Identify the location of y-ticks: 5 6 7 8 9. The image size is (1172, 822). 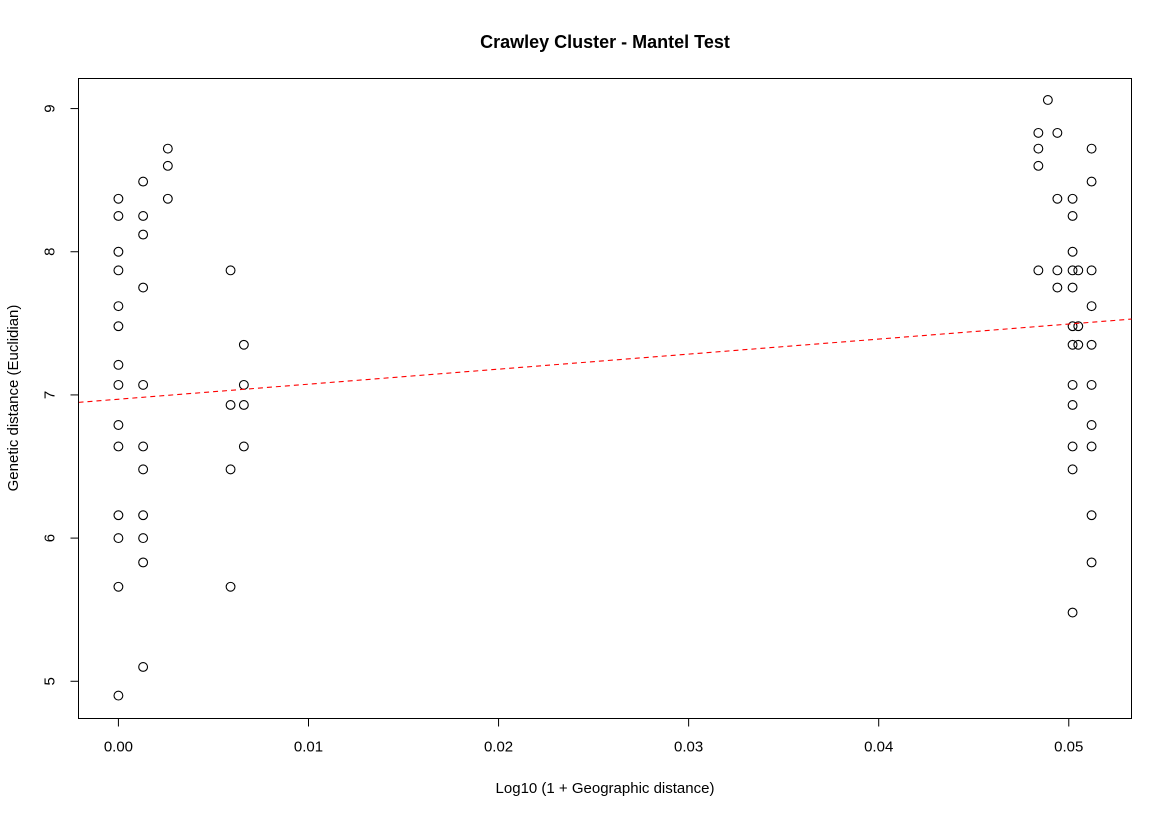
(60, 394).